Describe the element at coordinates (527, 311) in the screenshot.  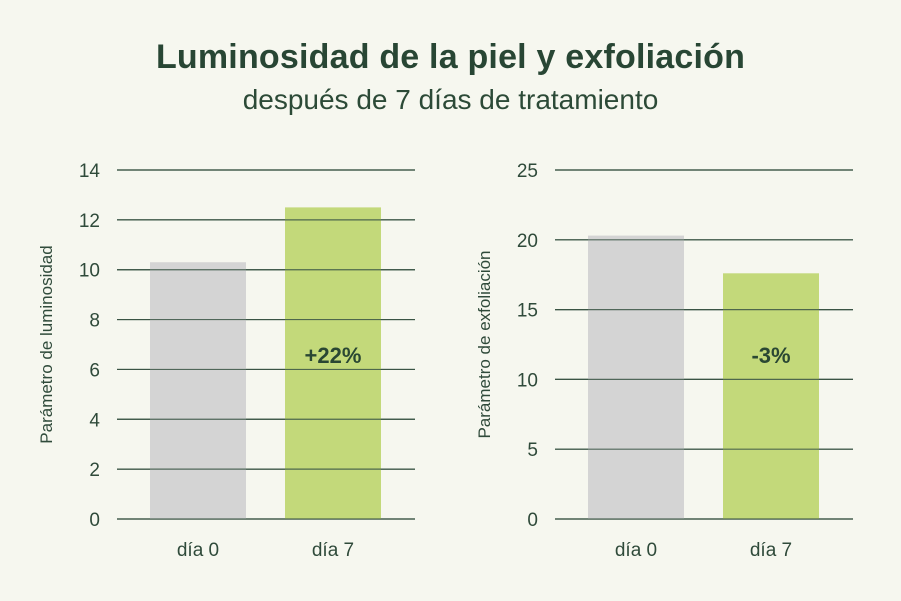
I see `y-tick-label: 15` at that location.